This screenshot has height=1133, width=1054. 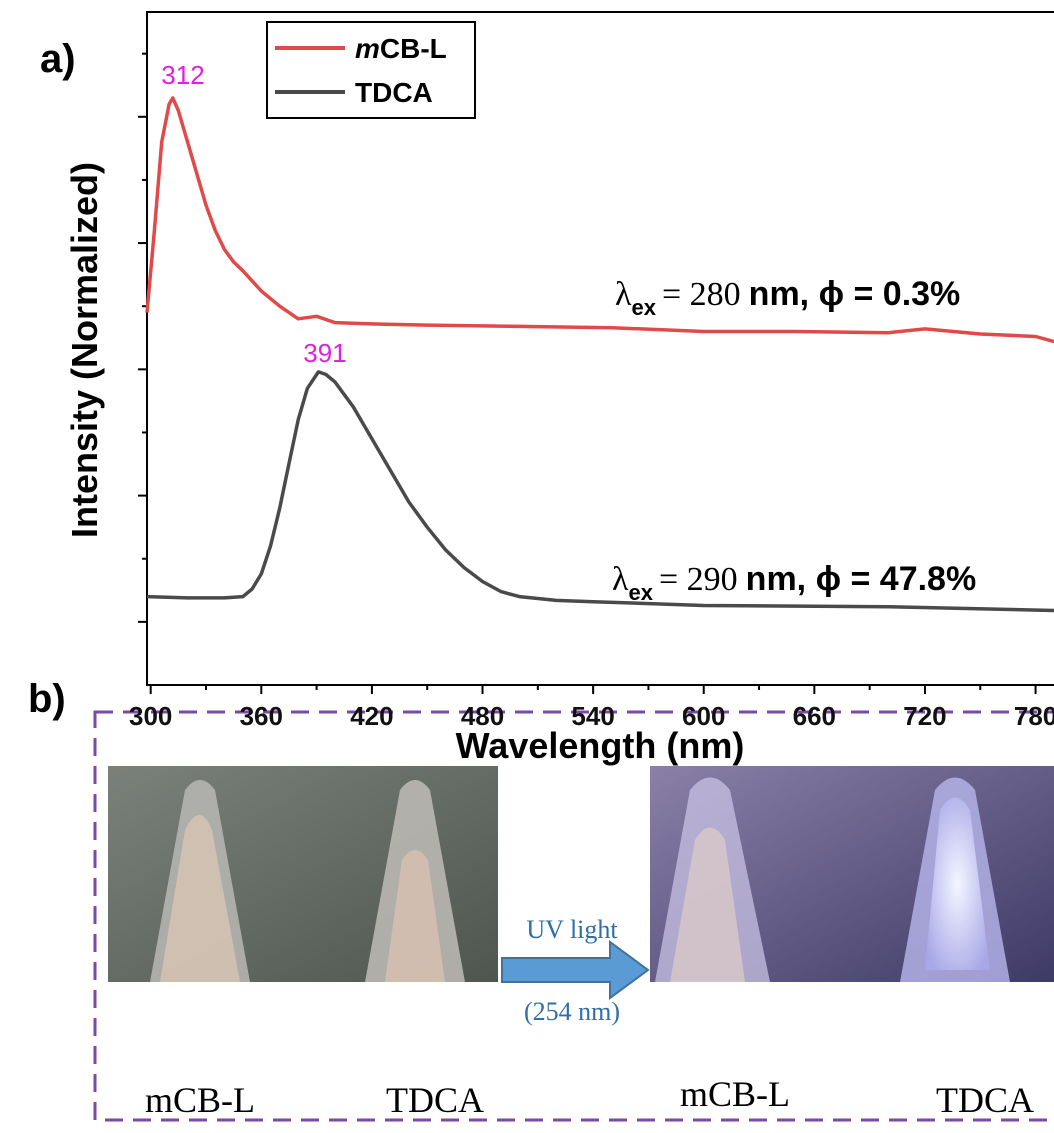 What do you see at coordinates (47, 699) in the screenshot?
I see `panel-label: b)` at bounding box center [47, 699].